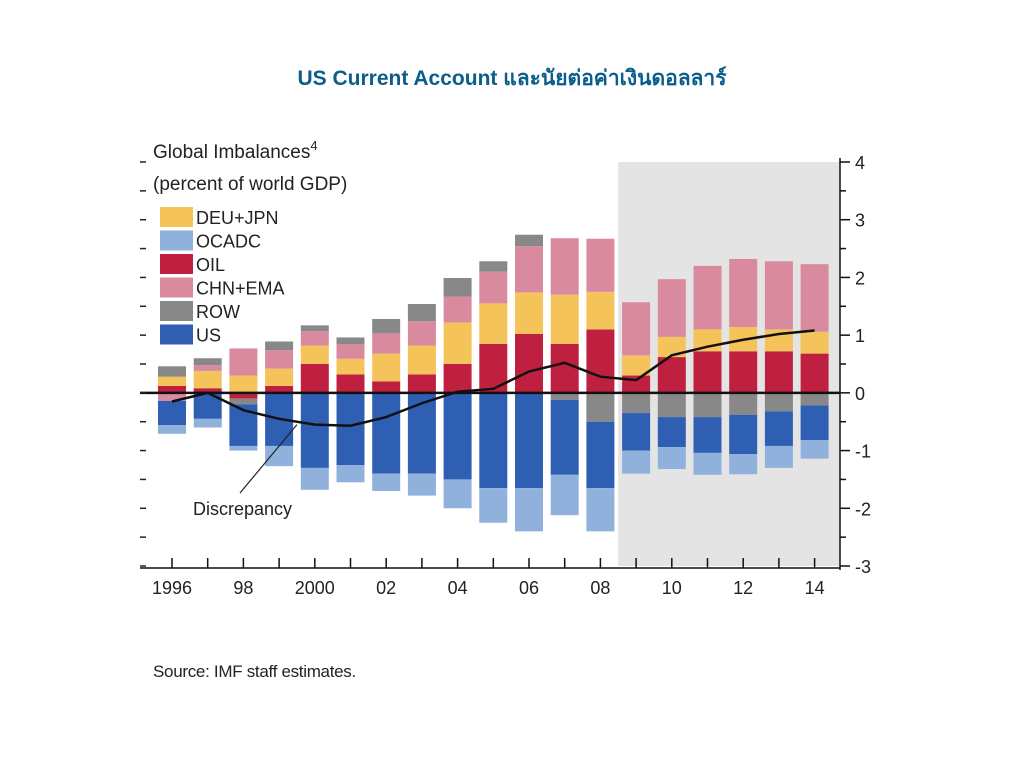 This screenshot has height=768, width=1024. I want to click on discrepancy-line, so click(493, 378).